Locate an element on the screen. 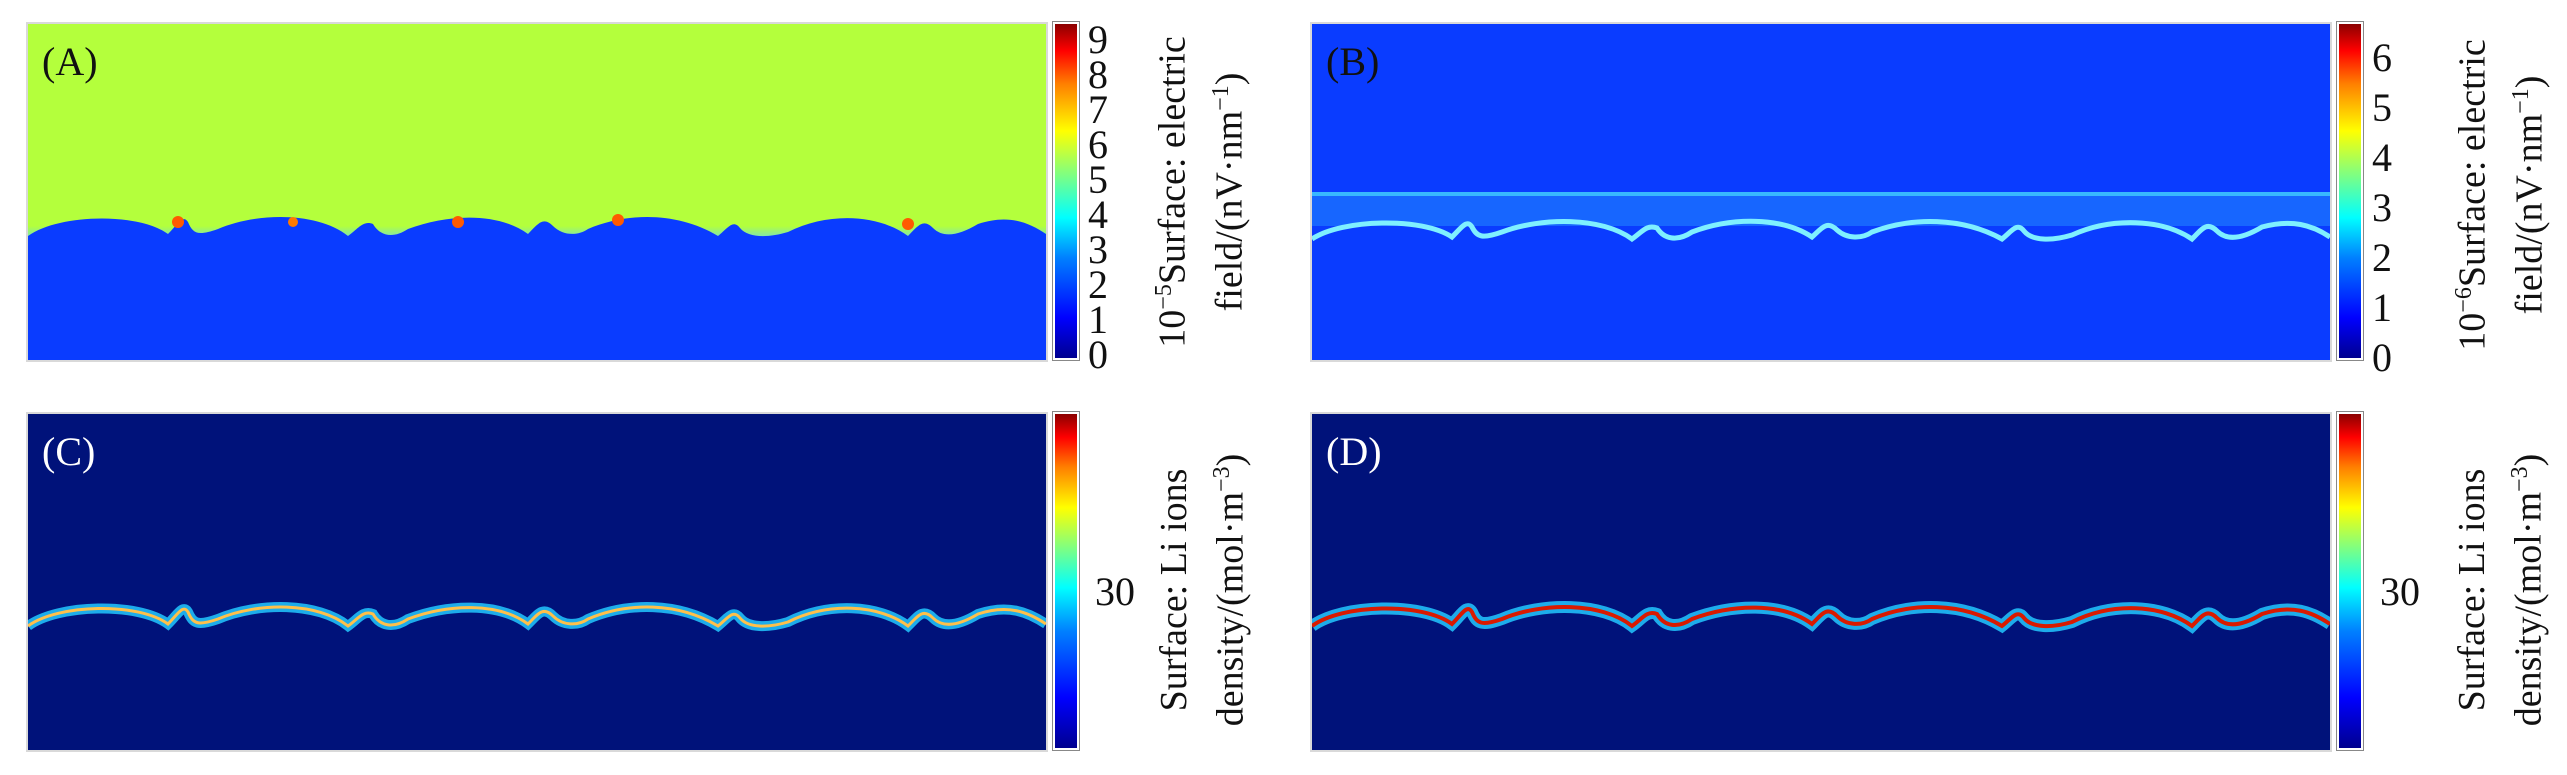 This screenshot has width=2567, height=775. separator-band is located at coordinates (1821, 194).